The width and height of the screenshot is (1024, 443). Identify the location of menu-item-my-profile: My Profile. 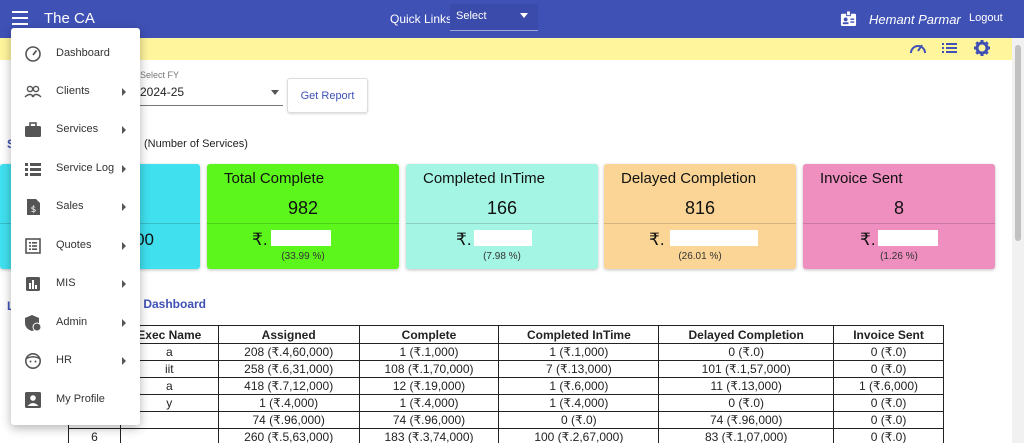
(75, 400).